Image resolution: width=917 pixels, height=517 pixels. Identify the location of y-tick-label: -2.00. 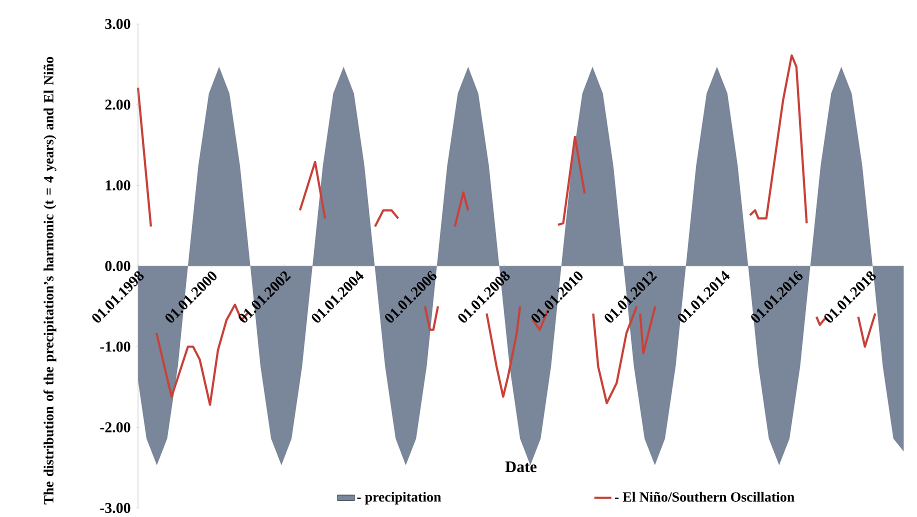
(115, 427).